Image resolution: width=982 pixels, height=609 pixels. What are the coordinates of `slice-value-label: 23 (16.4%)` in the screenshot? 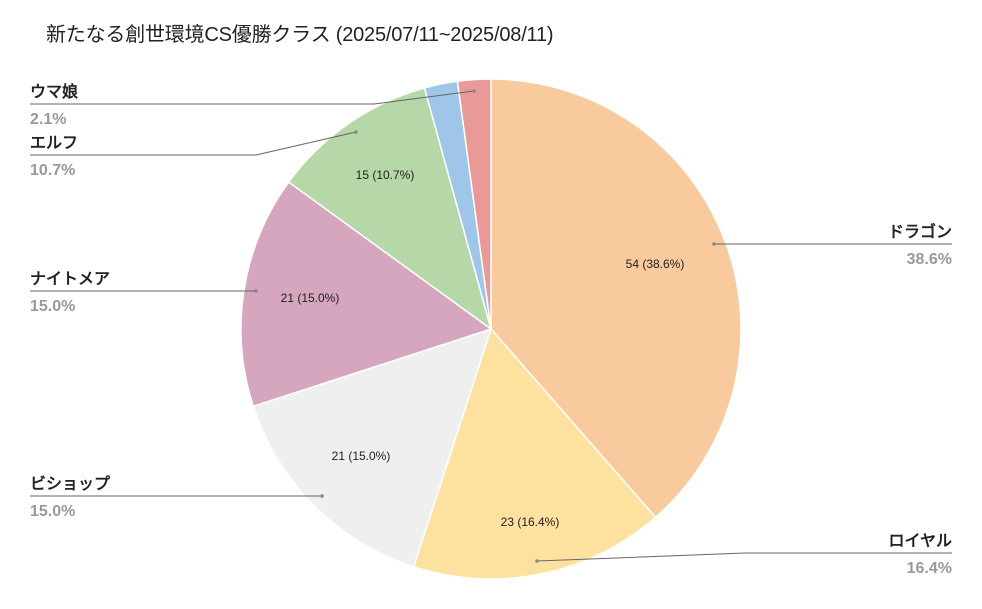 It's located at (530, 522).